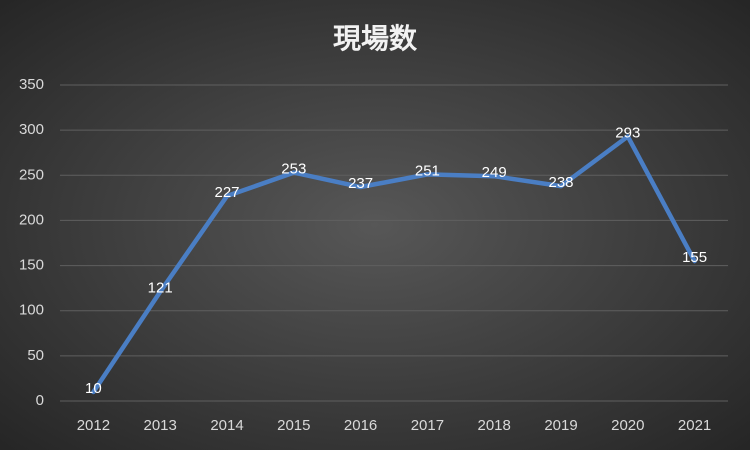  I want to click on data-label: 10, so click(93, 388).